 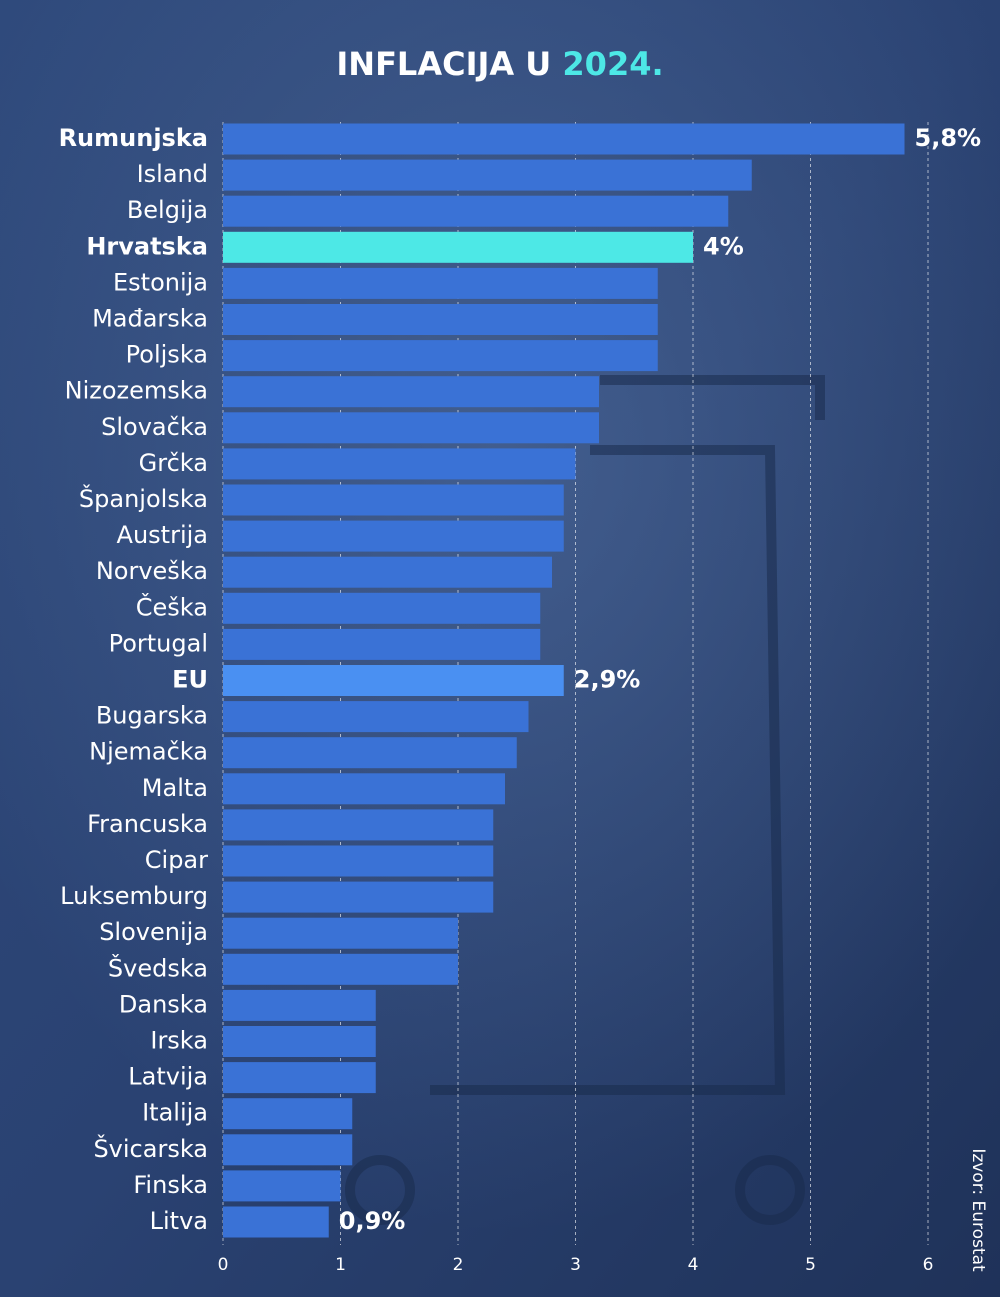 What do you see at coordinates (136, 391) in the screenshot?
I see `category-label: Nizozemska` at bounding box center [136, 391].